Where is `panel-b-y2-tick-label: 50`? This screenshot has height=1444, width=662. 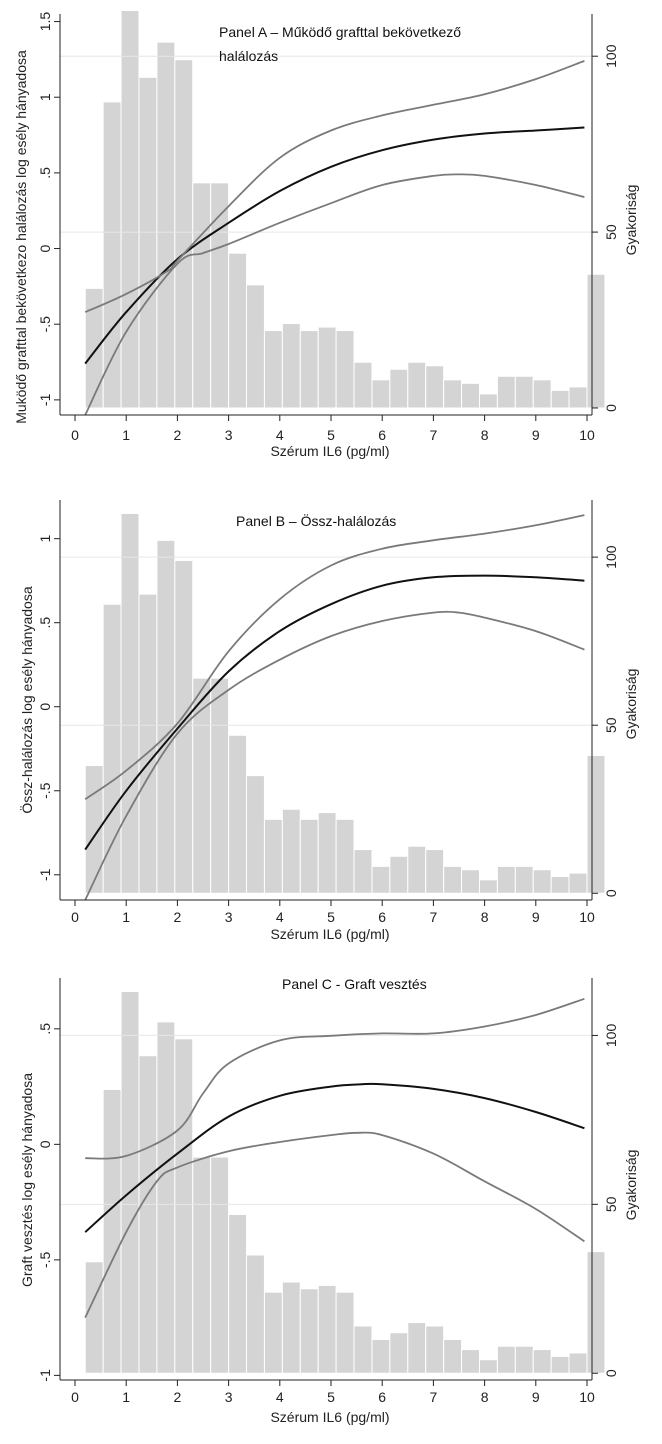
panel-b-y2-tick-label: 50 is located at coordinates (611, 725).